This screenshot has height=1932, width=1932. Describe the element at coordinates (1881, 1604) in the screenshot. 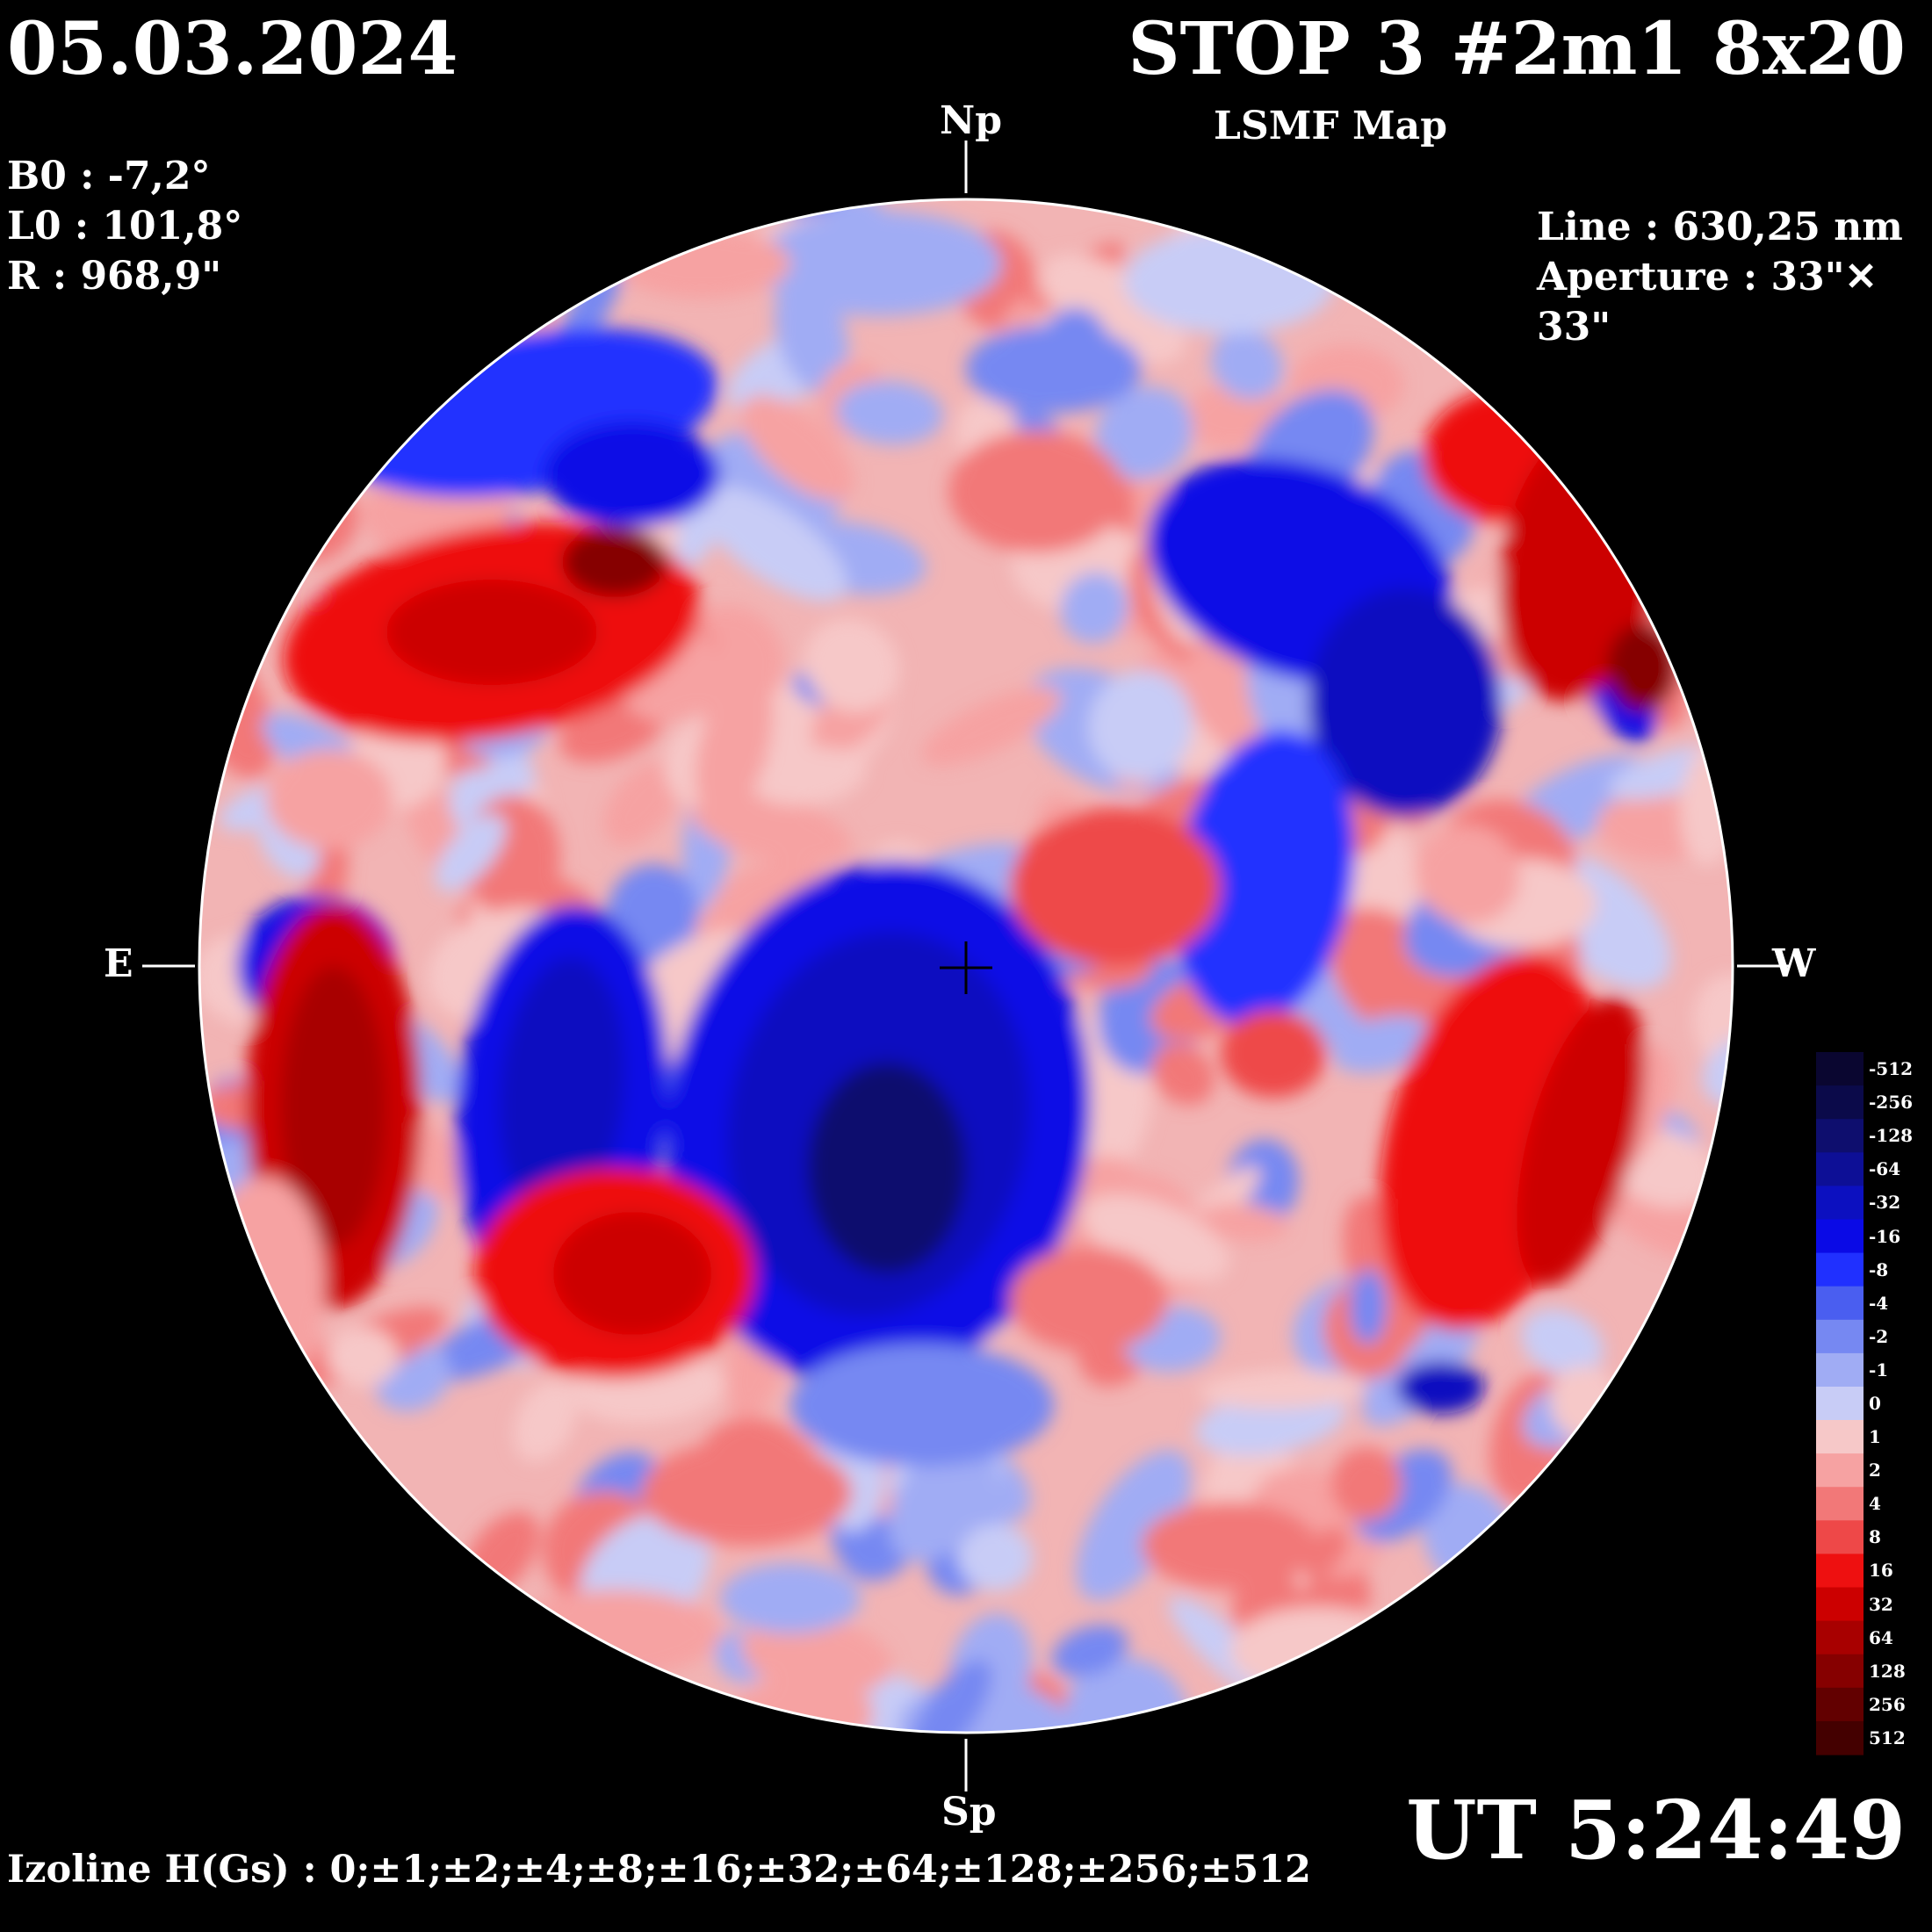

I see `colorbar-label: 32` at that location.